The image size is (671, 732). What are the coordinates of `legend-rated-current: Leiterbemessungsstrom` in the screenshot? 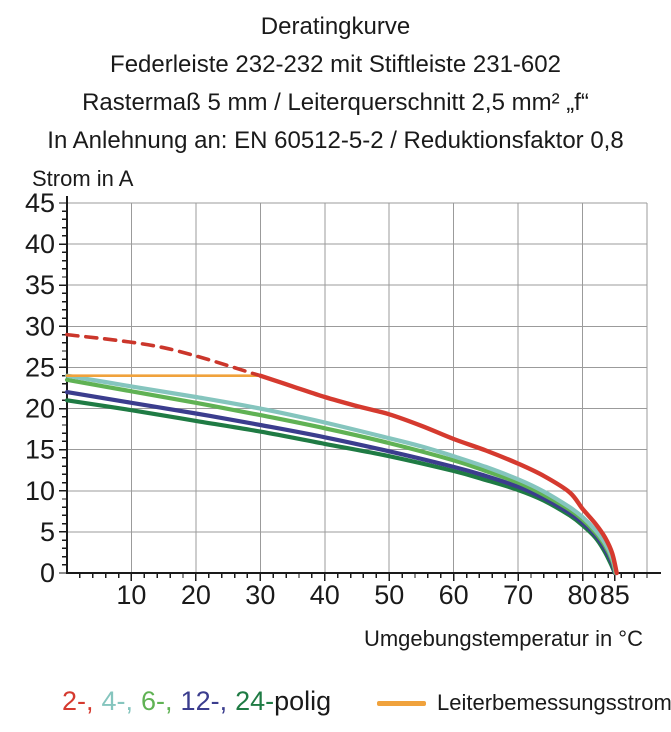 It's located at (524, 703).